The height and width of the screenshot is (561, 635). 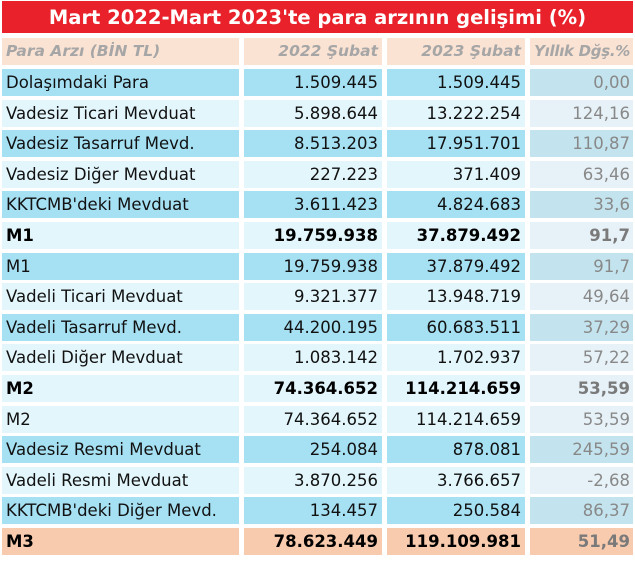 What do you see at coordinates (456, 358) in the screenshot?
I see `value-2023: 1.702.937` at bounding box center [456, 358].